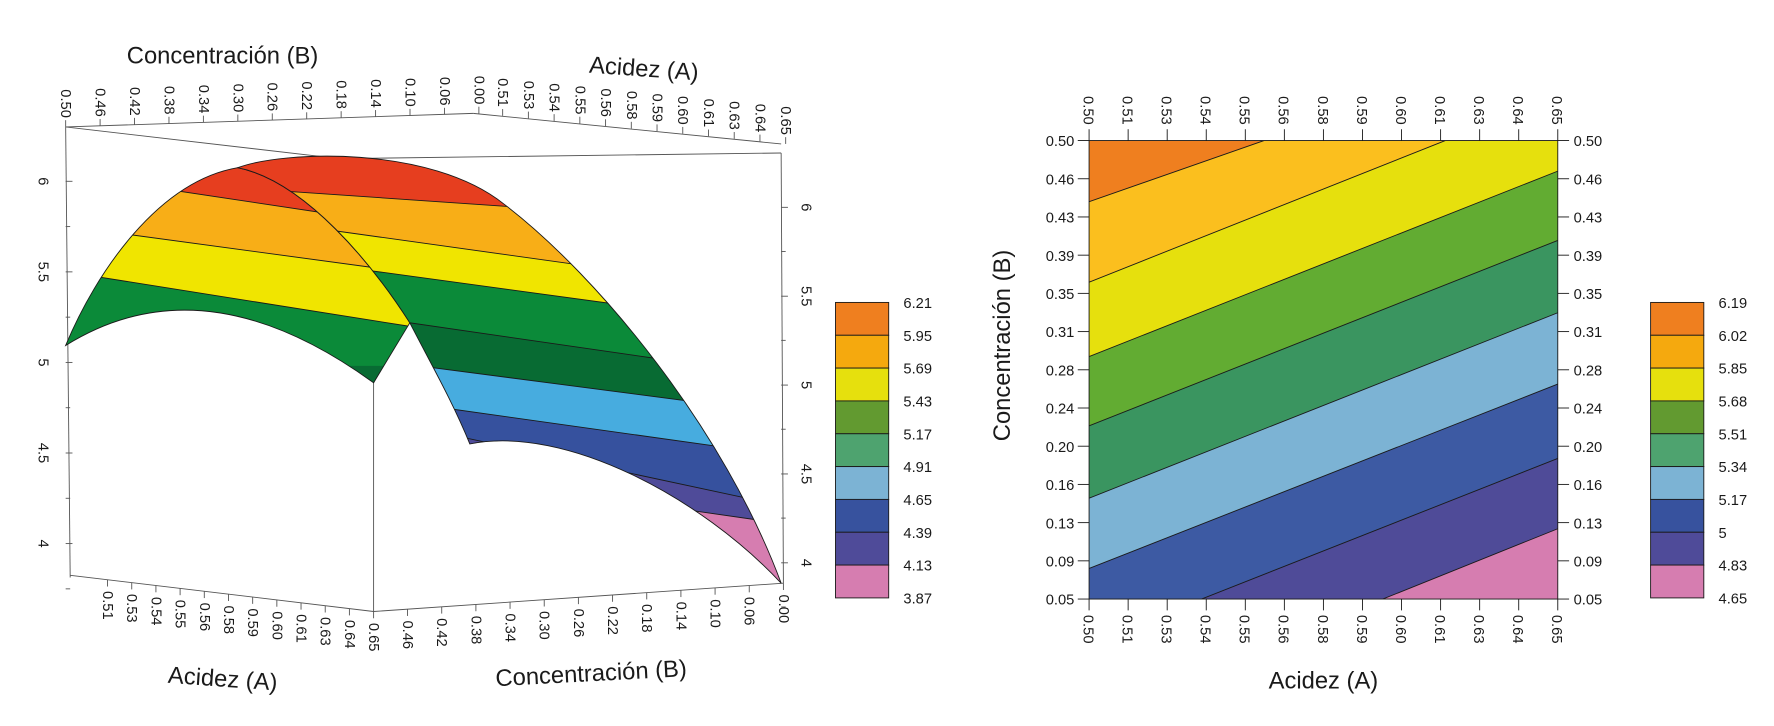 This screenshot has height=726, width=1774. What do you see at coordinates (1060, 524) in the screenshot?
I see `contour-y-tick-label-left: 0.13` at bounding box center [1060, 524].